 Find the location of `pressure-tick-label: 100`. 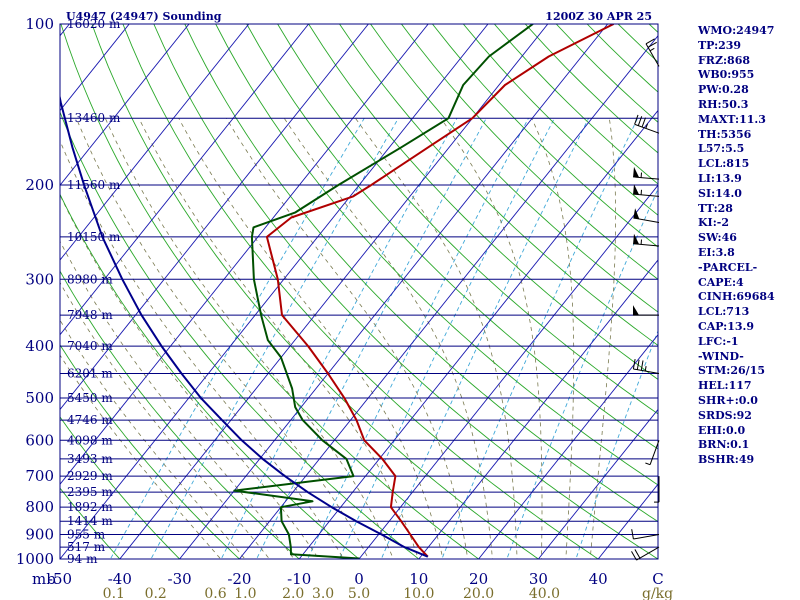

pressure-tick-label: 100 is located at coordinates (39, 24).